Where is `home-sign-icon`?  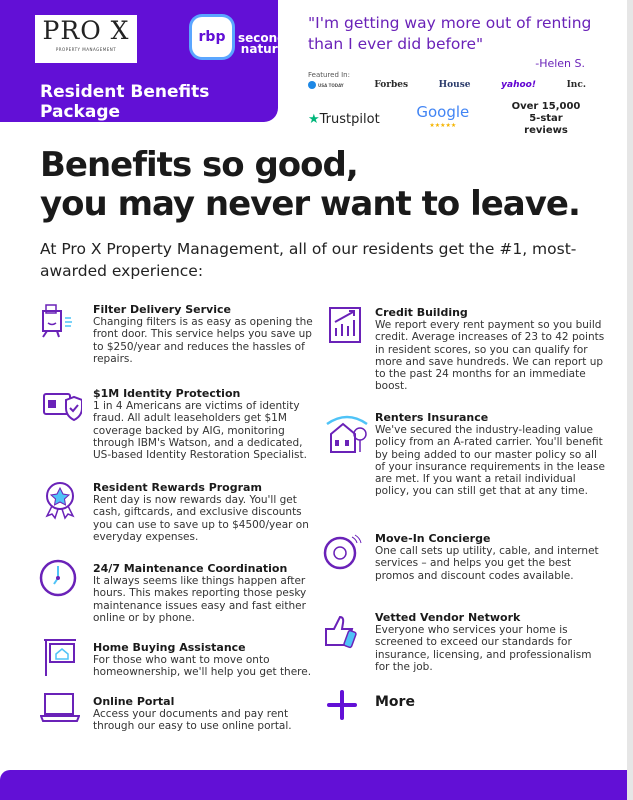 home-sign-icon is located at coordinates (60, 657).